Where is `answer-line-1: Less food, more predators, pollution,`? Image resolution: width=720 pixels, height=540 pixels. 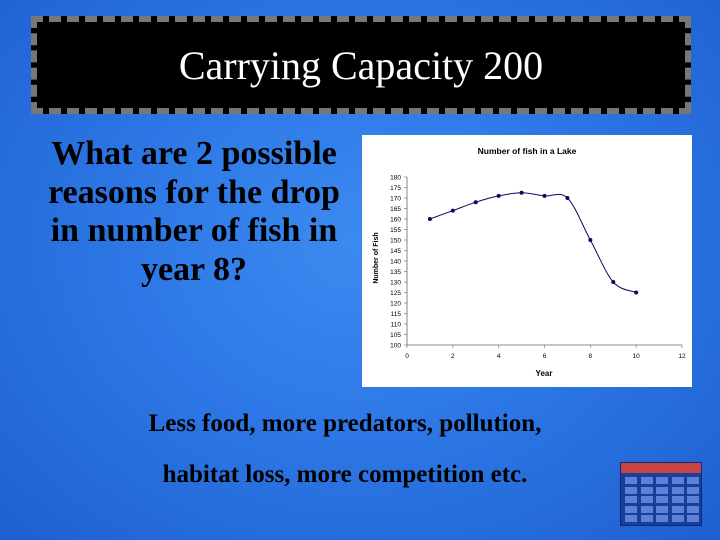 answer-line-1: Less food, more predators, pollution, is located at coordinates (345, 423).